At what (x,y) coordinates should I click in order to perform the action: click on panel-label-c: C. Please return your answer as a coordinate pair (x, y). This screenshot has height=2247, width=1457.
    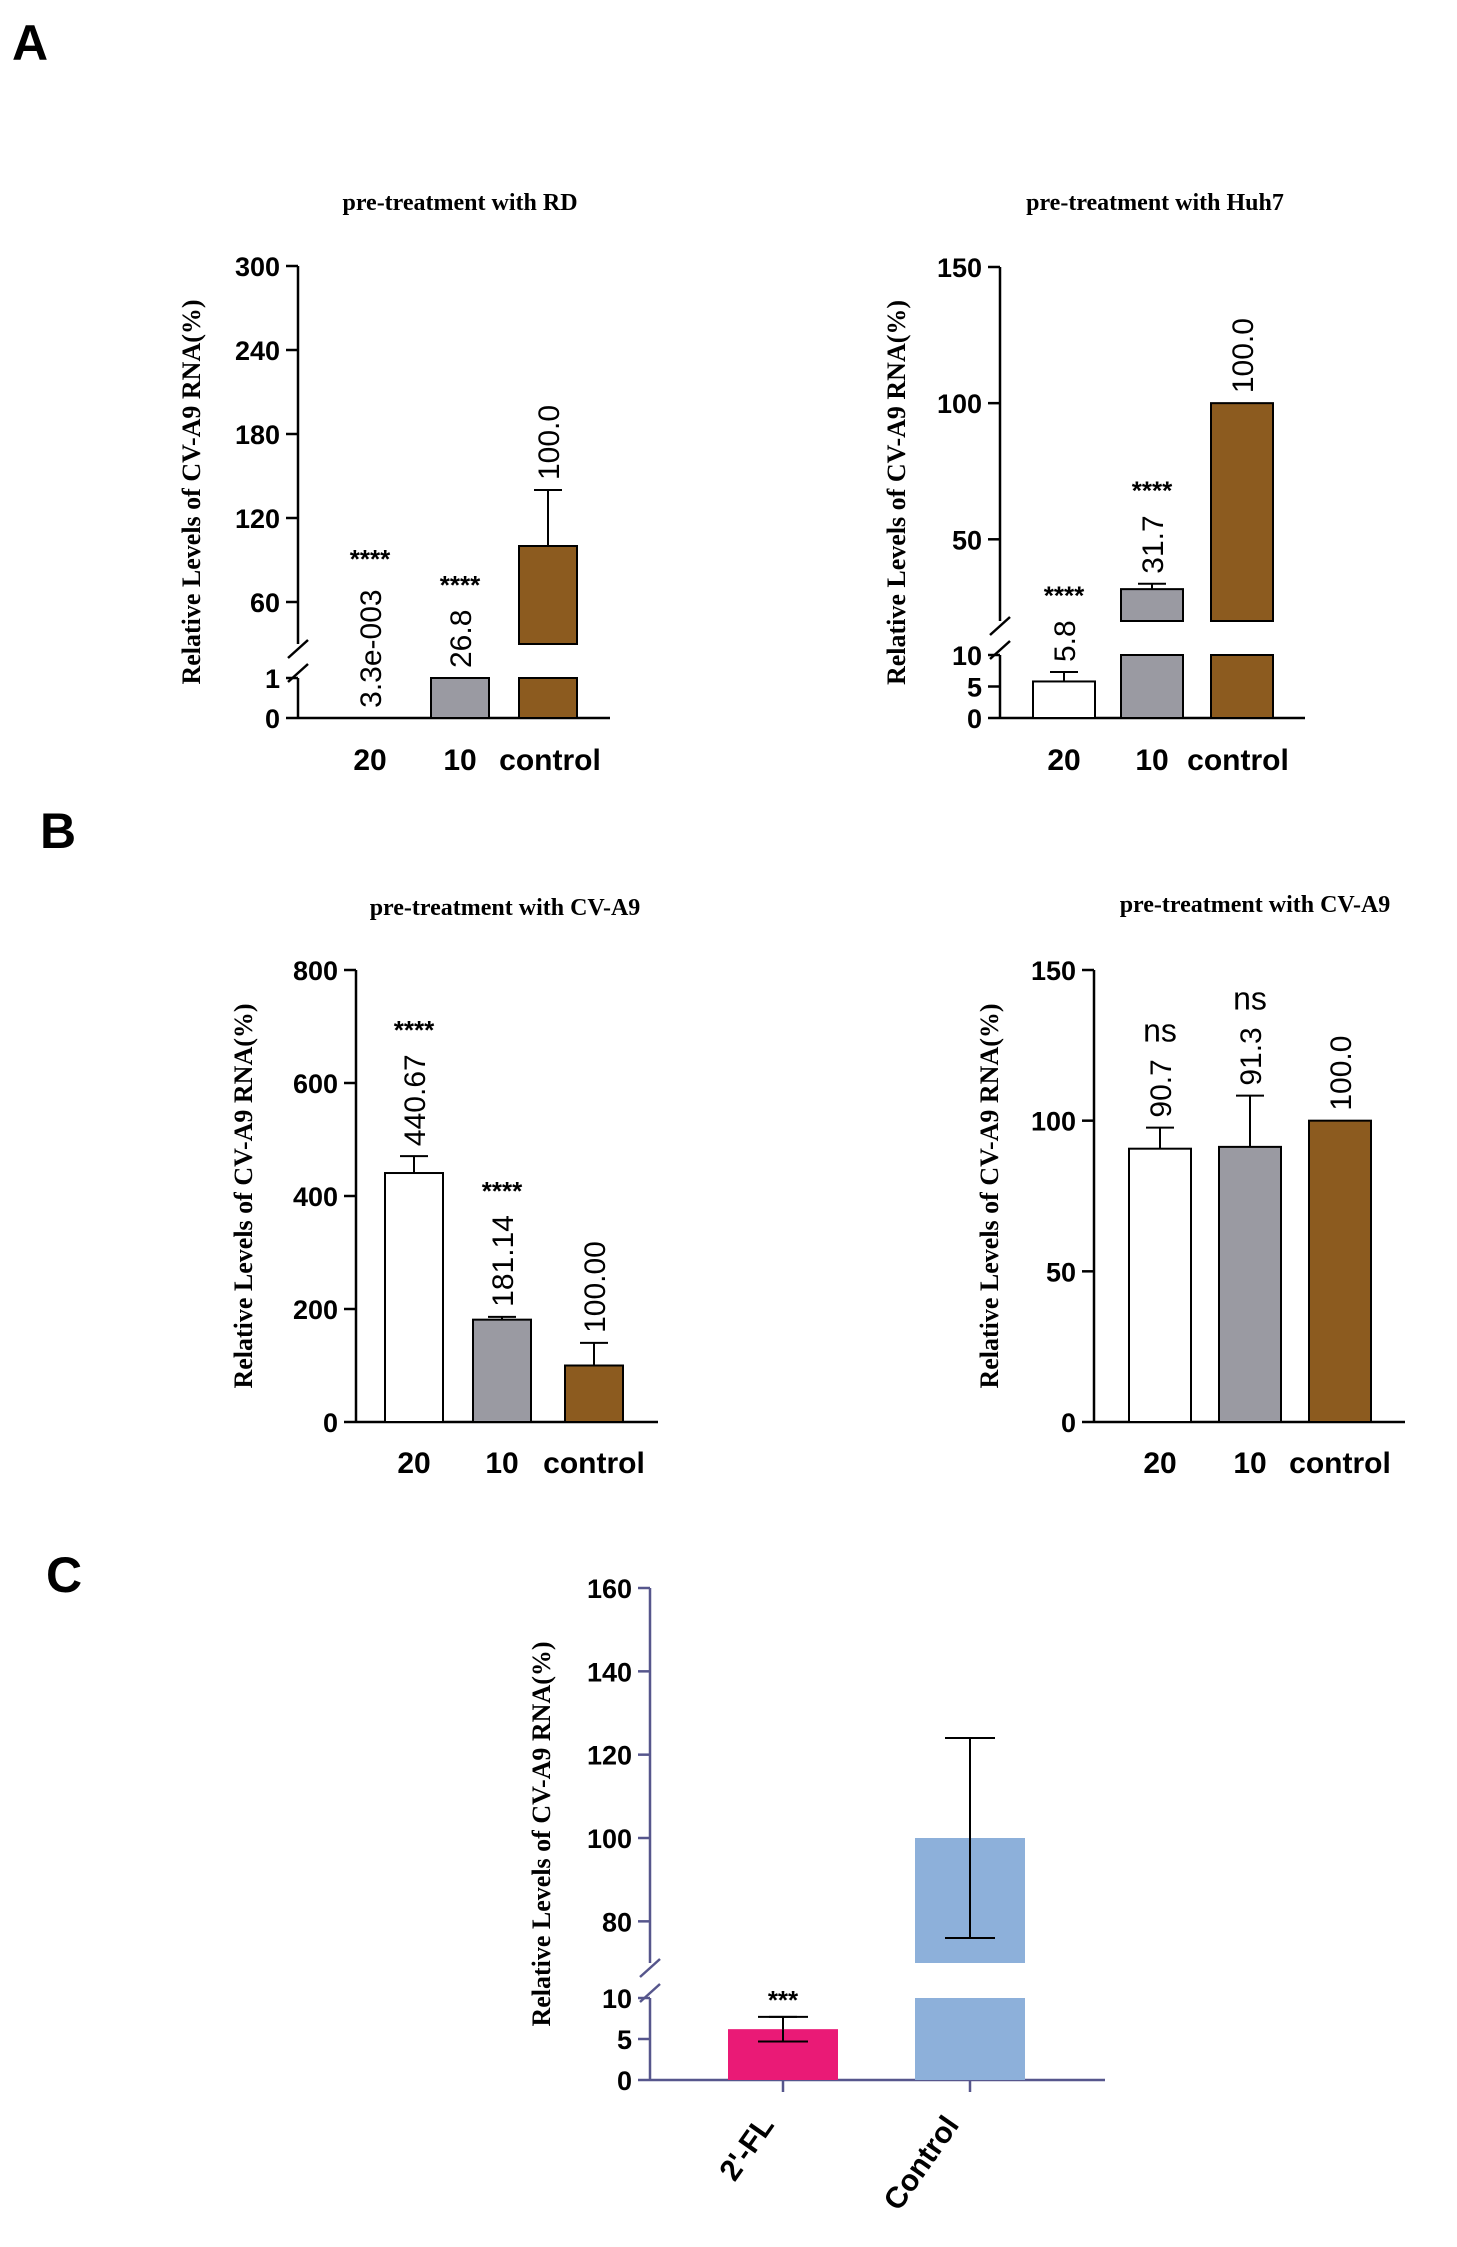
    Looking at the image, I should click on (64, 1575).